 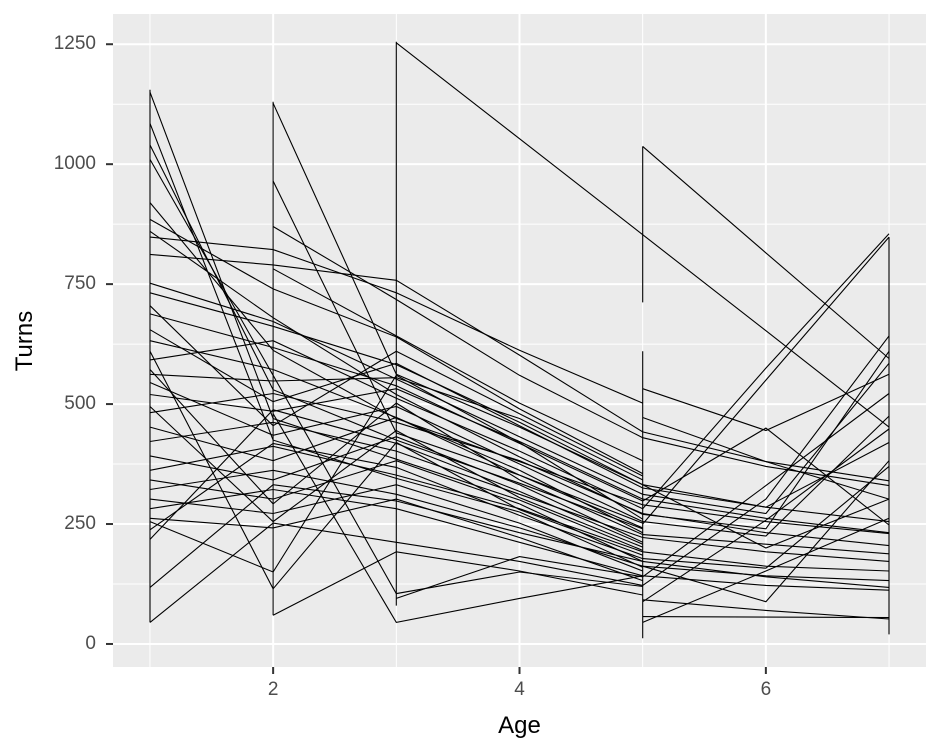 I want to click on y-tick-label: 750, so click(x=80, y=284).